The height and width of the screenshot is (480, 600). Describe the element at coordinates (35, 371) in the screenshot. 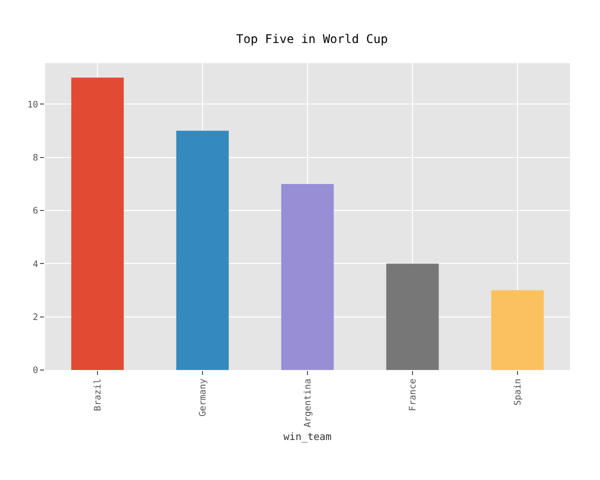

I see `y-tick-label: 0` at that location.